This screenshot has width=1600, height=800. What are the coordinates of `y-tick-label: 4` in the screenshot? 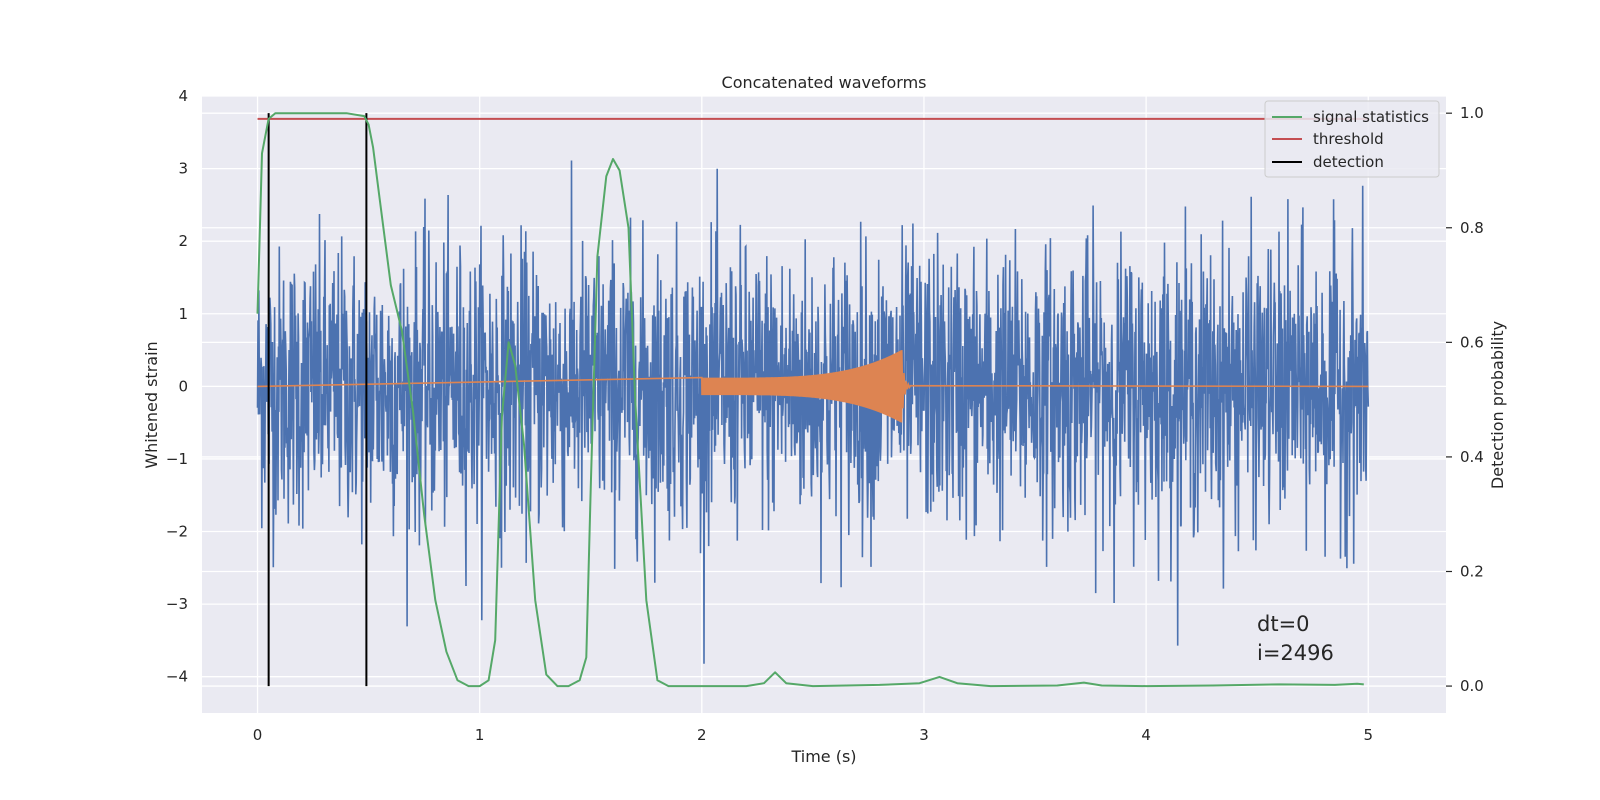 It's located at (183, 96).